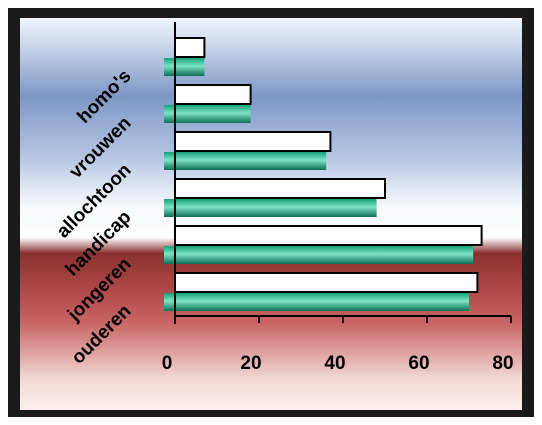  I want to click on x-tick-label-3: 60, so click(418, 363).